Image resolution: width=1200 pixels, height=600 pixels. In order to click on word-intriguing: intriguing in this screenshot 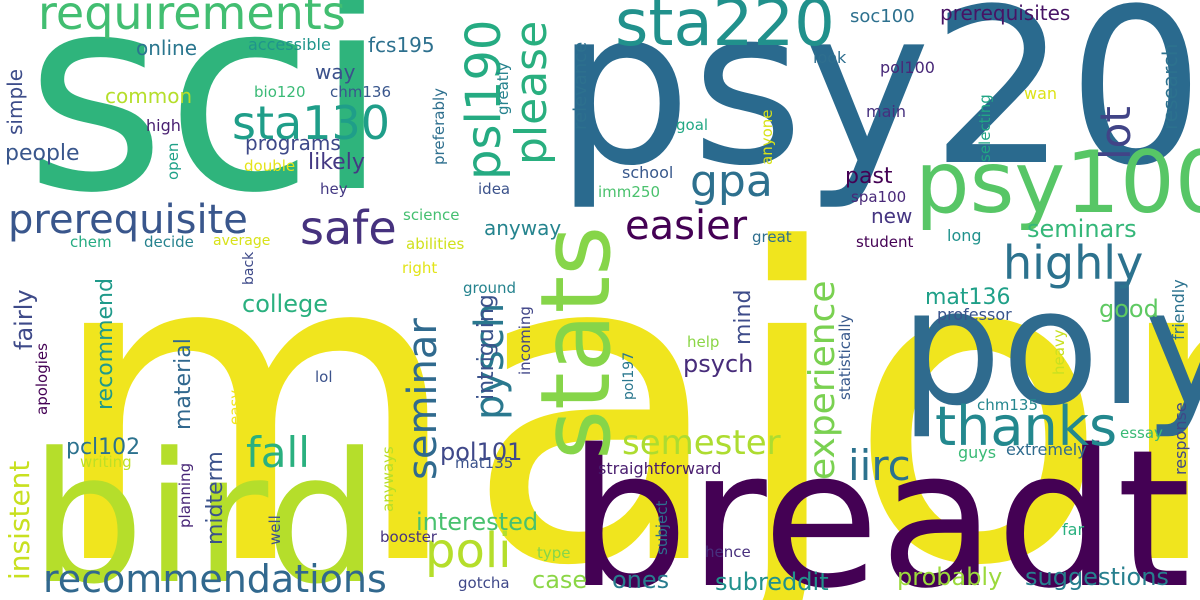, I will do `click(486, 347)`.